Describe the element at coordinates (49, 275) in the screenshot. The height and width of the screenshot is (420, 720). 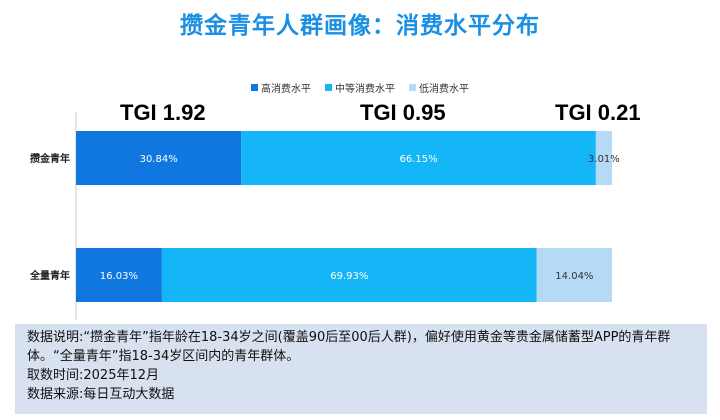
I see `category-label: 全量青年` at that location.